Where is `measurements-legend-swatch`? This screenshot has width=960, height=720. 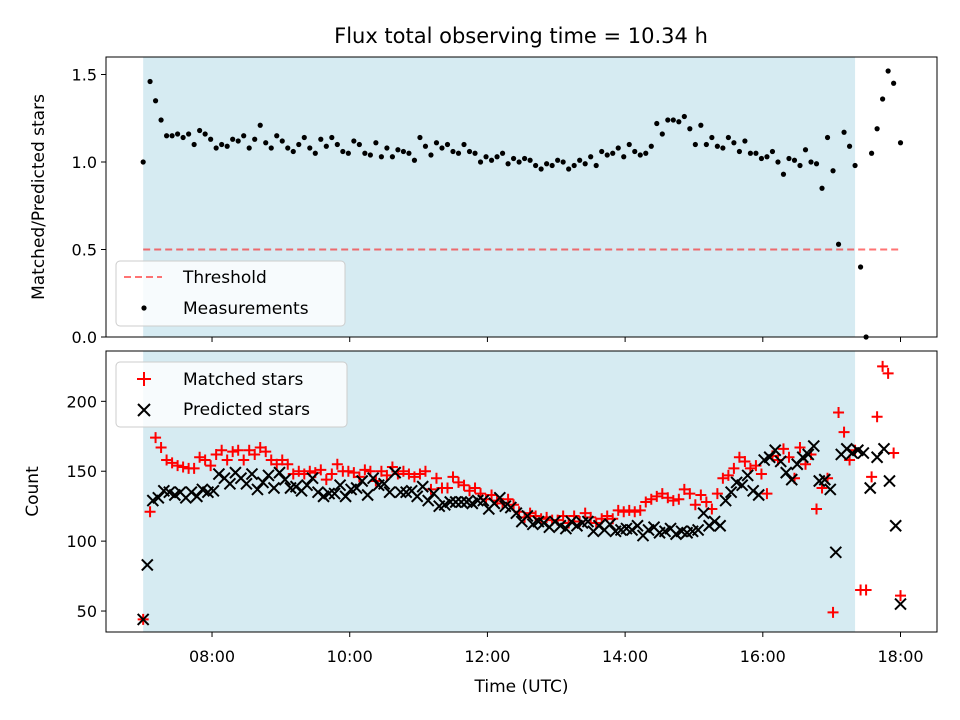 measurements-legend-swatch is located at coordinates (144, 308).